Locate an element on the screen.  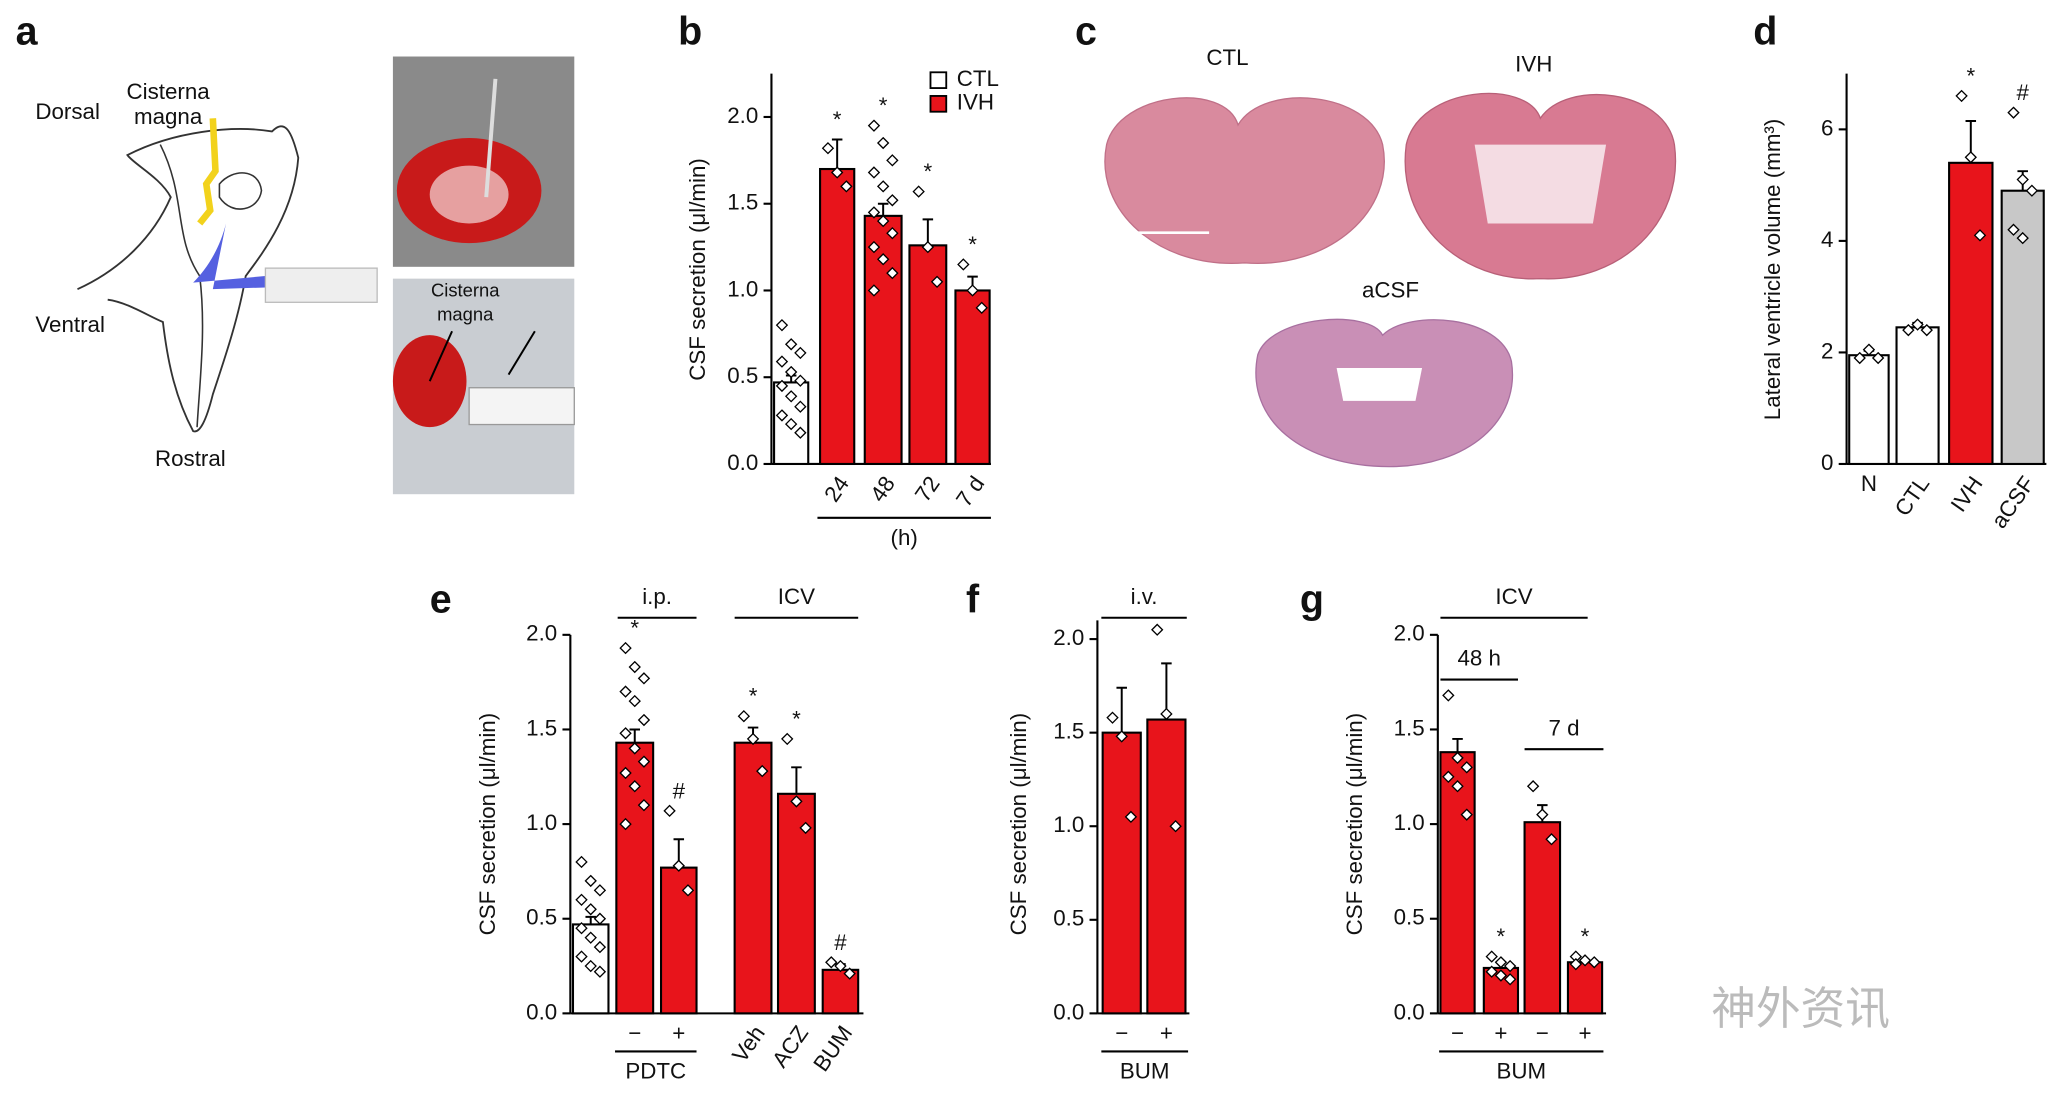
x-tick-label: − is located at coordinates (1542, 1032).